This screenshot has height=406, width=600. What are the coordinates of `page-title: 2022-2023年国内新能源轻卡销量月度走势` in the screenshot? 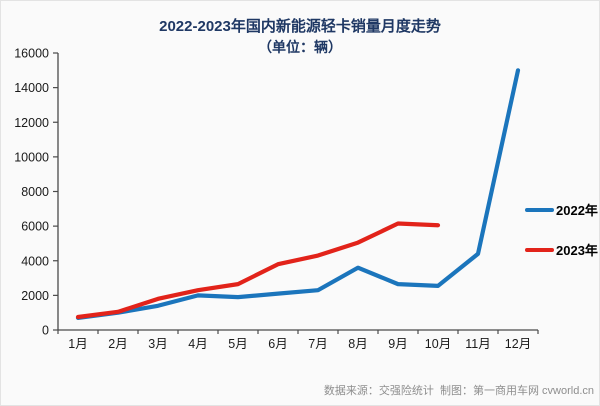 It's located at (300, 26).